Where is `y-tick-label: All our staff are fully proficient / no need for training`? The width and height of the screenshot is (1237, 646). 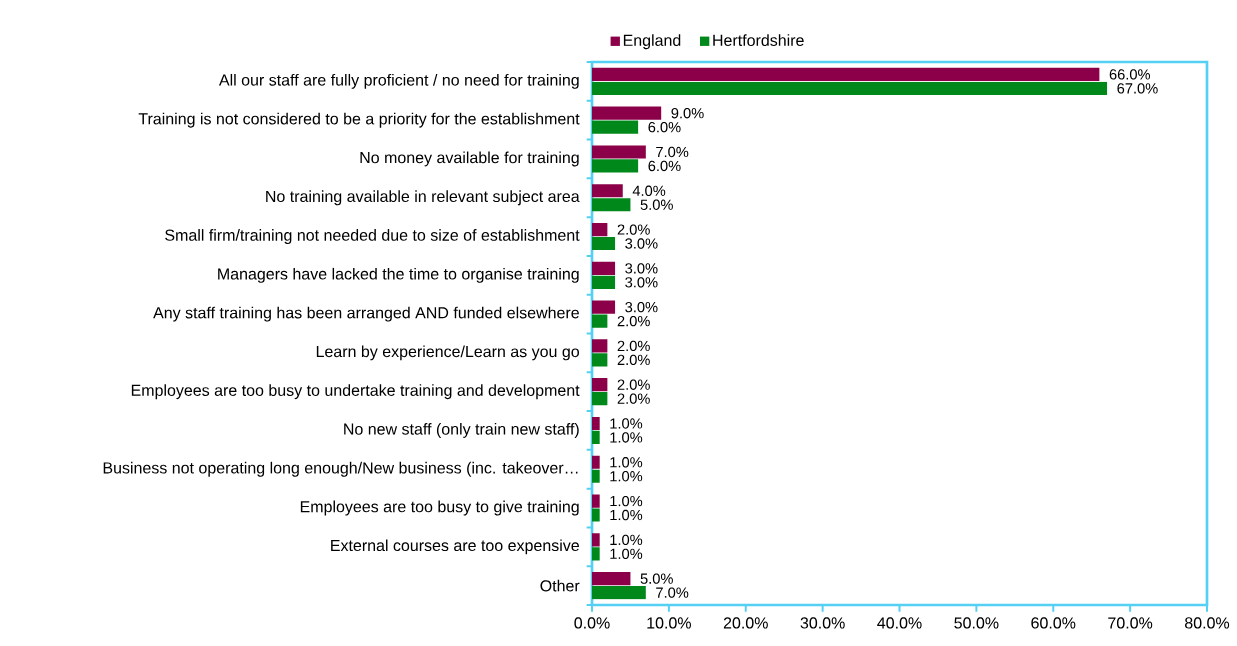
y-tick-label: All our staff are fully proficient / no need for training is located at coordinates (398, 81).